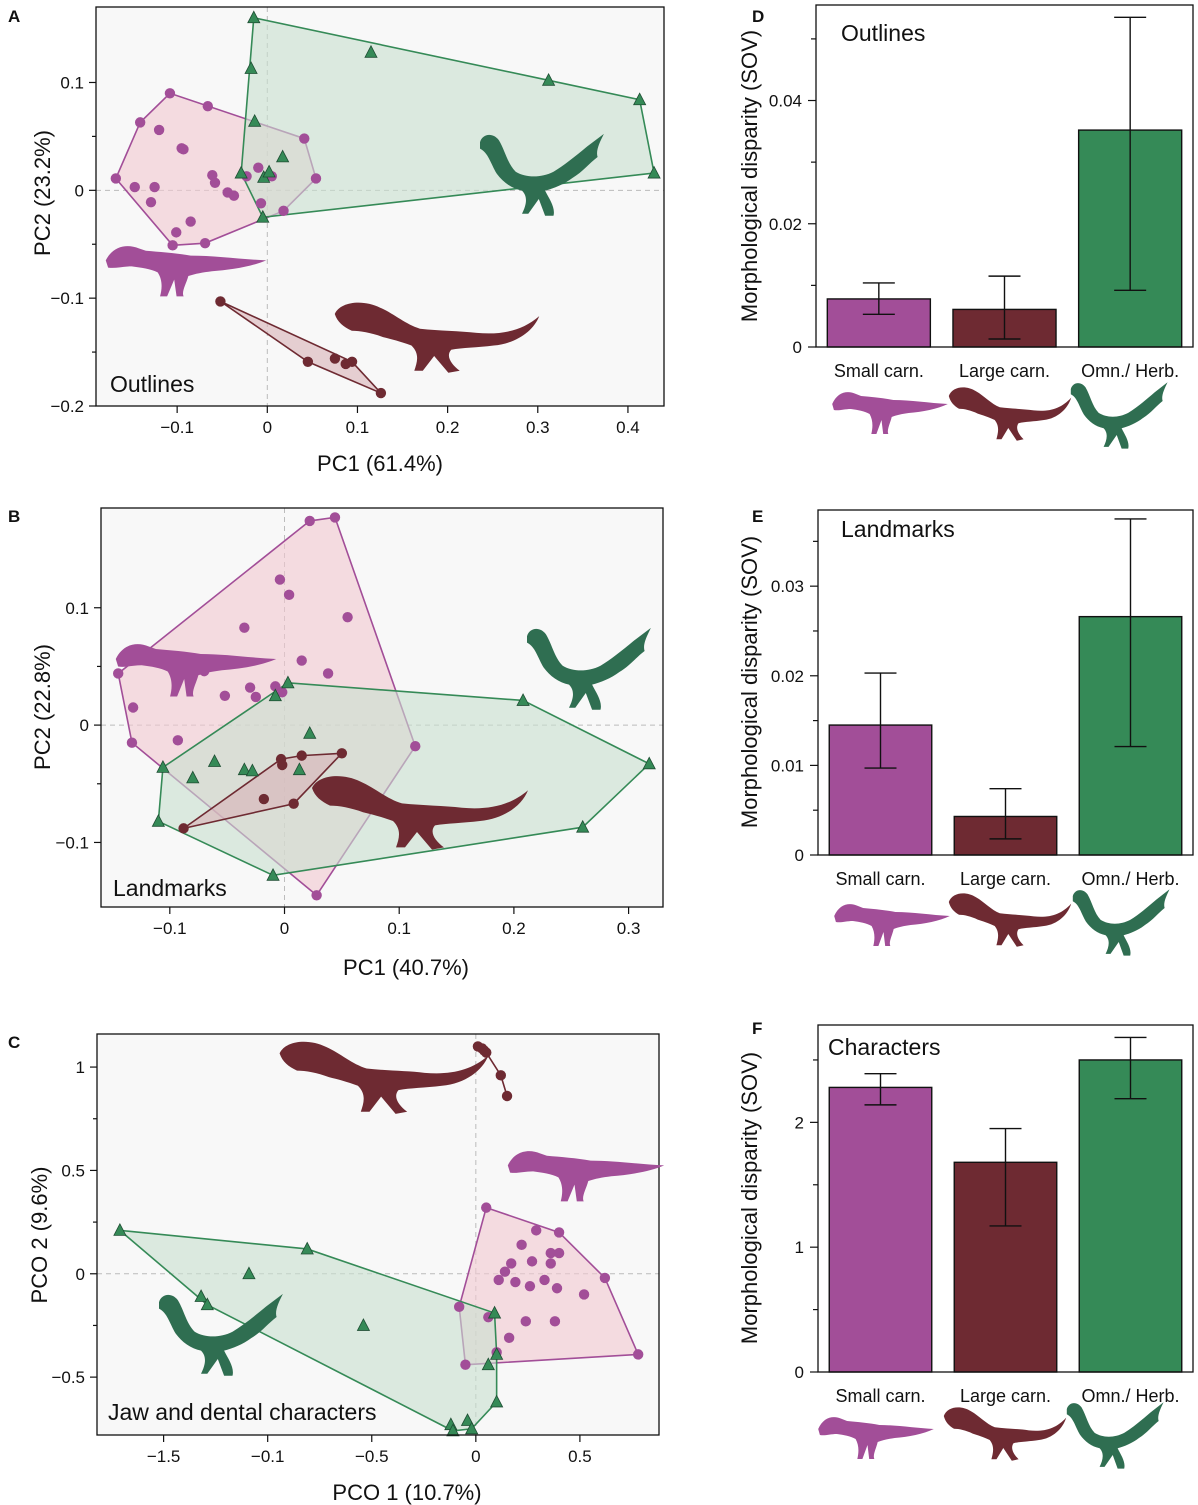 Image resolution: width=1198 pixels, height=1505 pixels. I want to click on x-tick-label: 0.3, so click(629, 928).